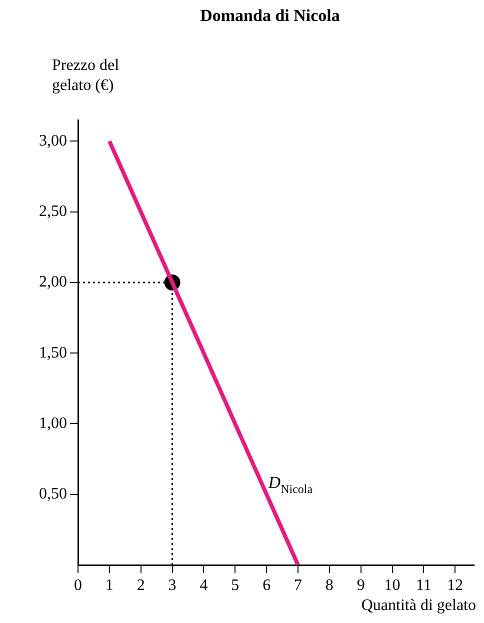 This screenshot has width=484, height=623. I want to click on y-tick-label: 1,00, so click(53, 423).